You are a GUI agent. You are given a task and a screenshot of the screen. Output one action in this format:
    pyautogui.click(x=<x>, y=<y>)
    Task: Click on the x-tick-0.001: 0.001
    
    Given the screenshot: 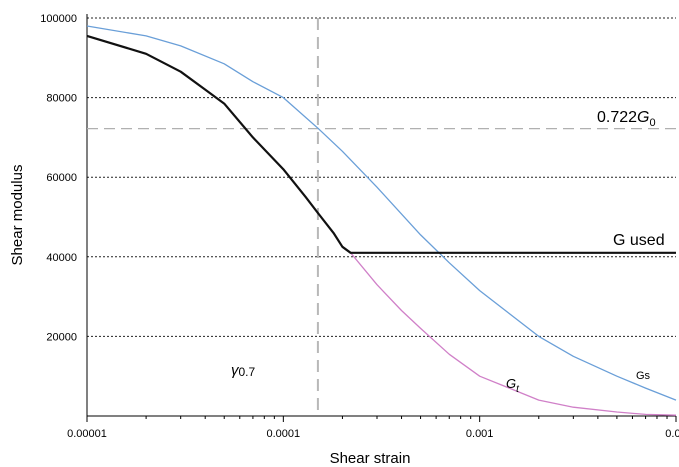 What is the action you would take?
    pyautogui.click(x=480, y=434)
    